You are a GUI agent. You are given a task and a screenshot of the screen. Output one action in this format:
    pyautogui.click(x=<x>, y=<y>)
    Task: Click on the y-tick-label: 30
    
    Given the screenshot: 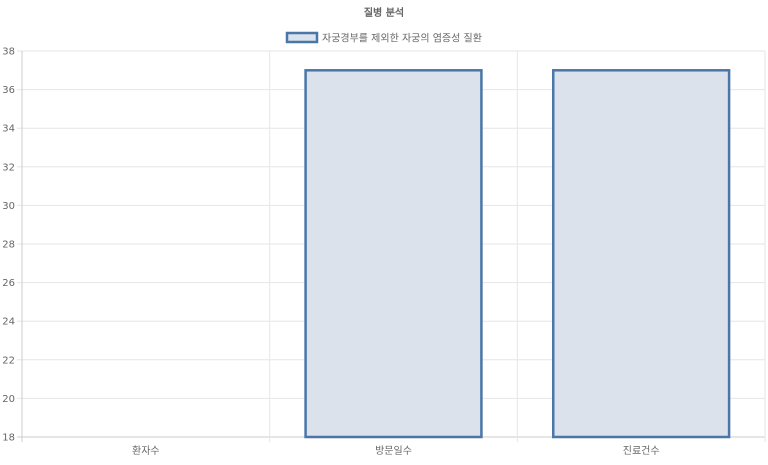 What is the action you would take?
    pyautogui.click(x=8, y=206)
    